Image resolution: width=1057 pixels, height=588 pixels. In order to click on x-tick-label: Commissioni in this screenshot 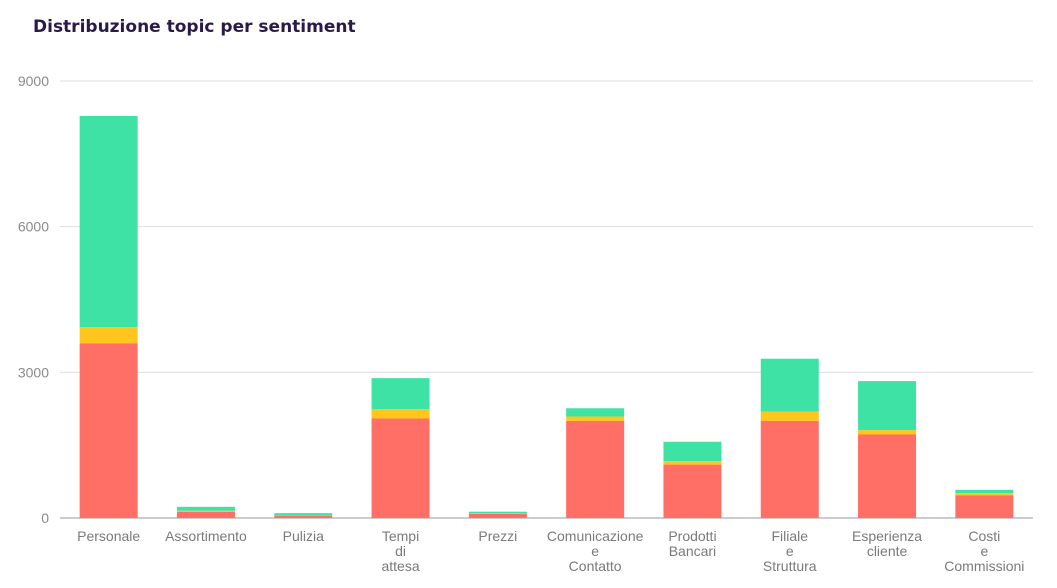, I will do `click(984, 566)`.